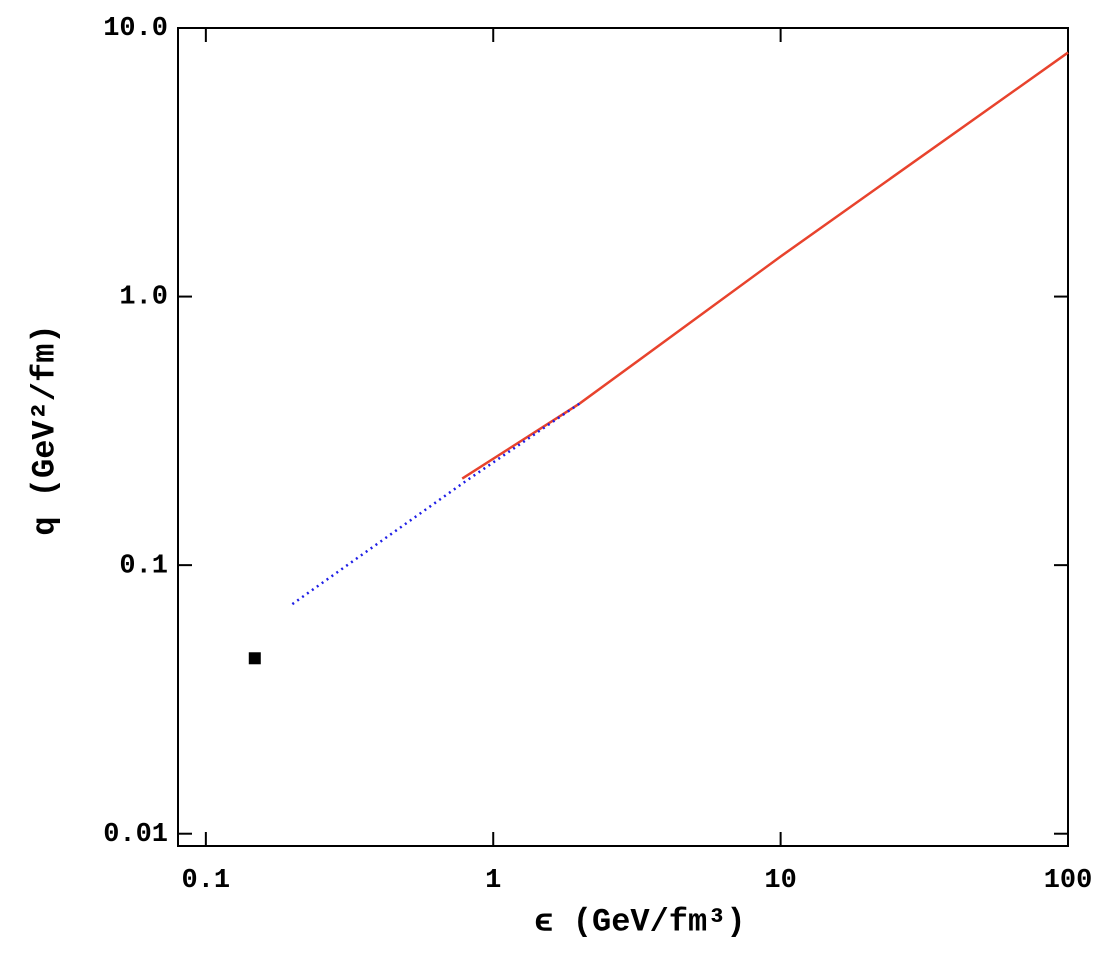 The width and height of the screenshot is (1114, 964). What do you see at coordinates (780, 881) in the screenshot?
I see `x-tick-label: 10` at bounding box center [780, 881].